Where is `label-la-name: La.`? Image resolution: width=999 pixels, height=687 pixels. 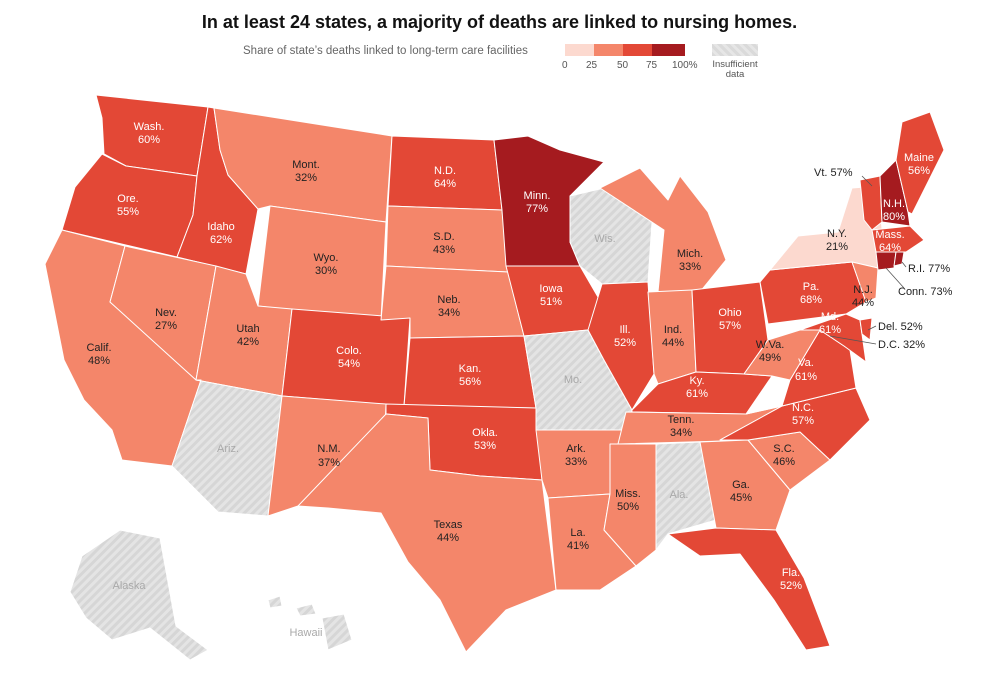 label-la-name: La. is located at coordinates (577, 533).